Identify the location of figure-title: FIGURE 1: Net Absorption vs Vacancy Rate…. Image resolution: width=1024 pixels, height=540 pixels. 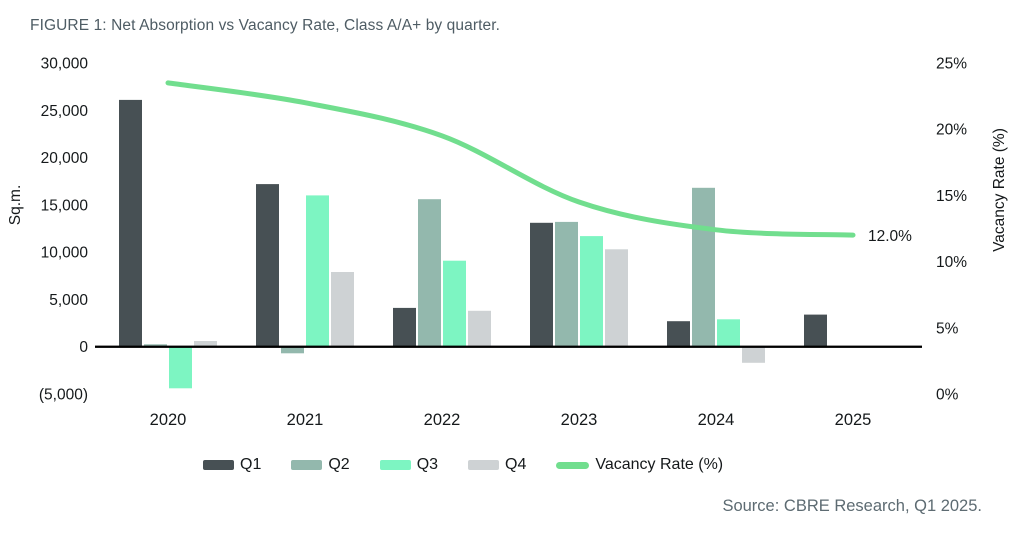
(265, 25).